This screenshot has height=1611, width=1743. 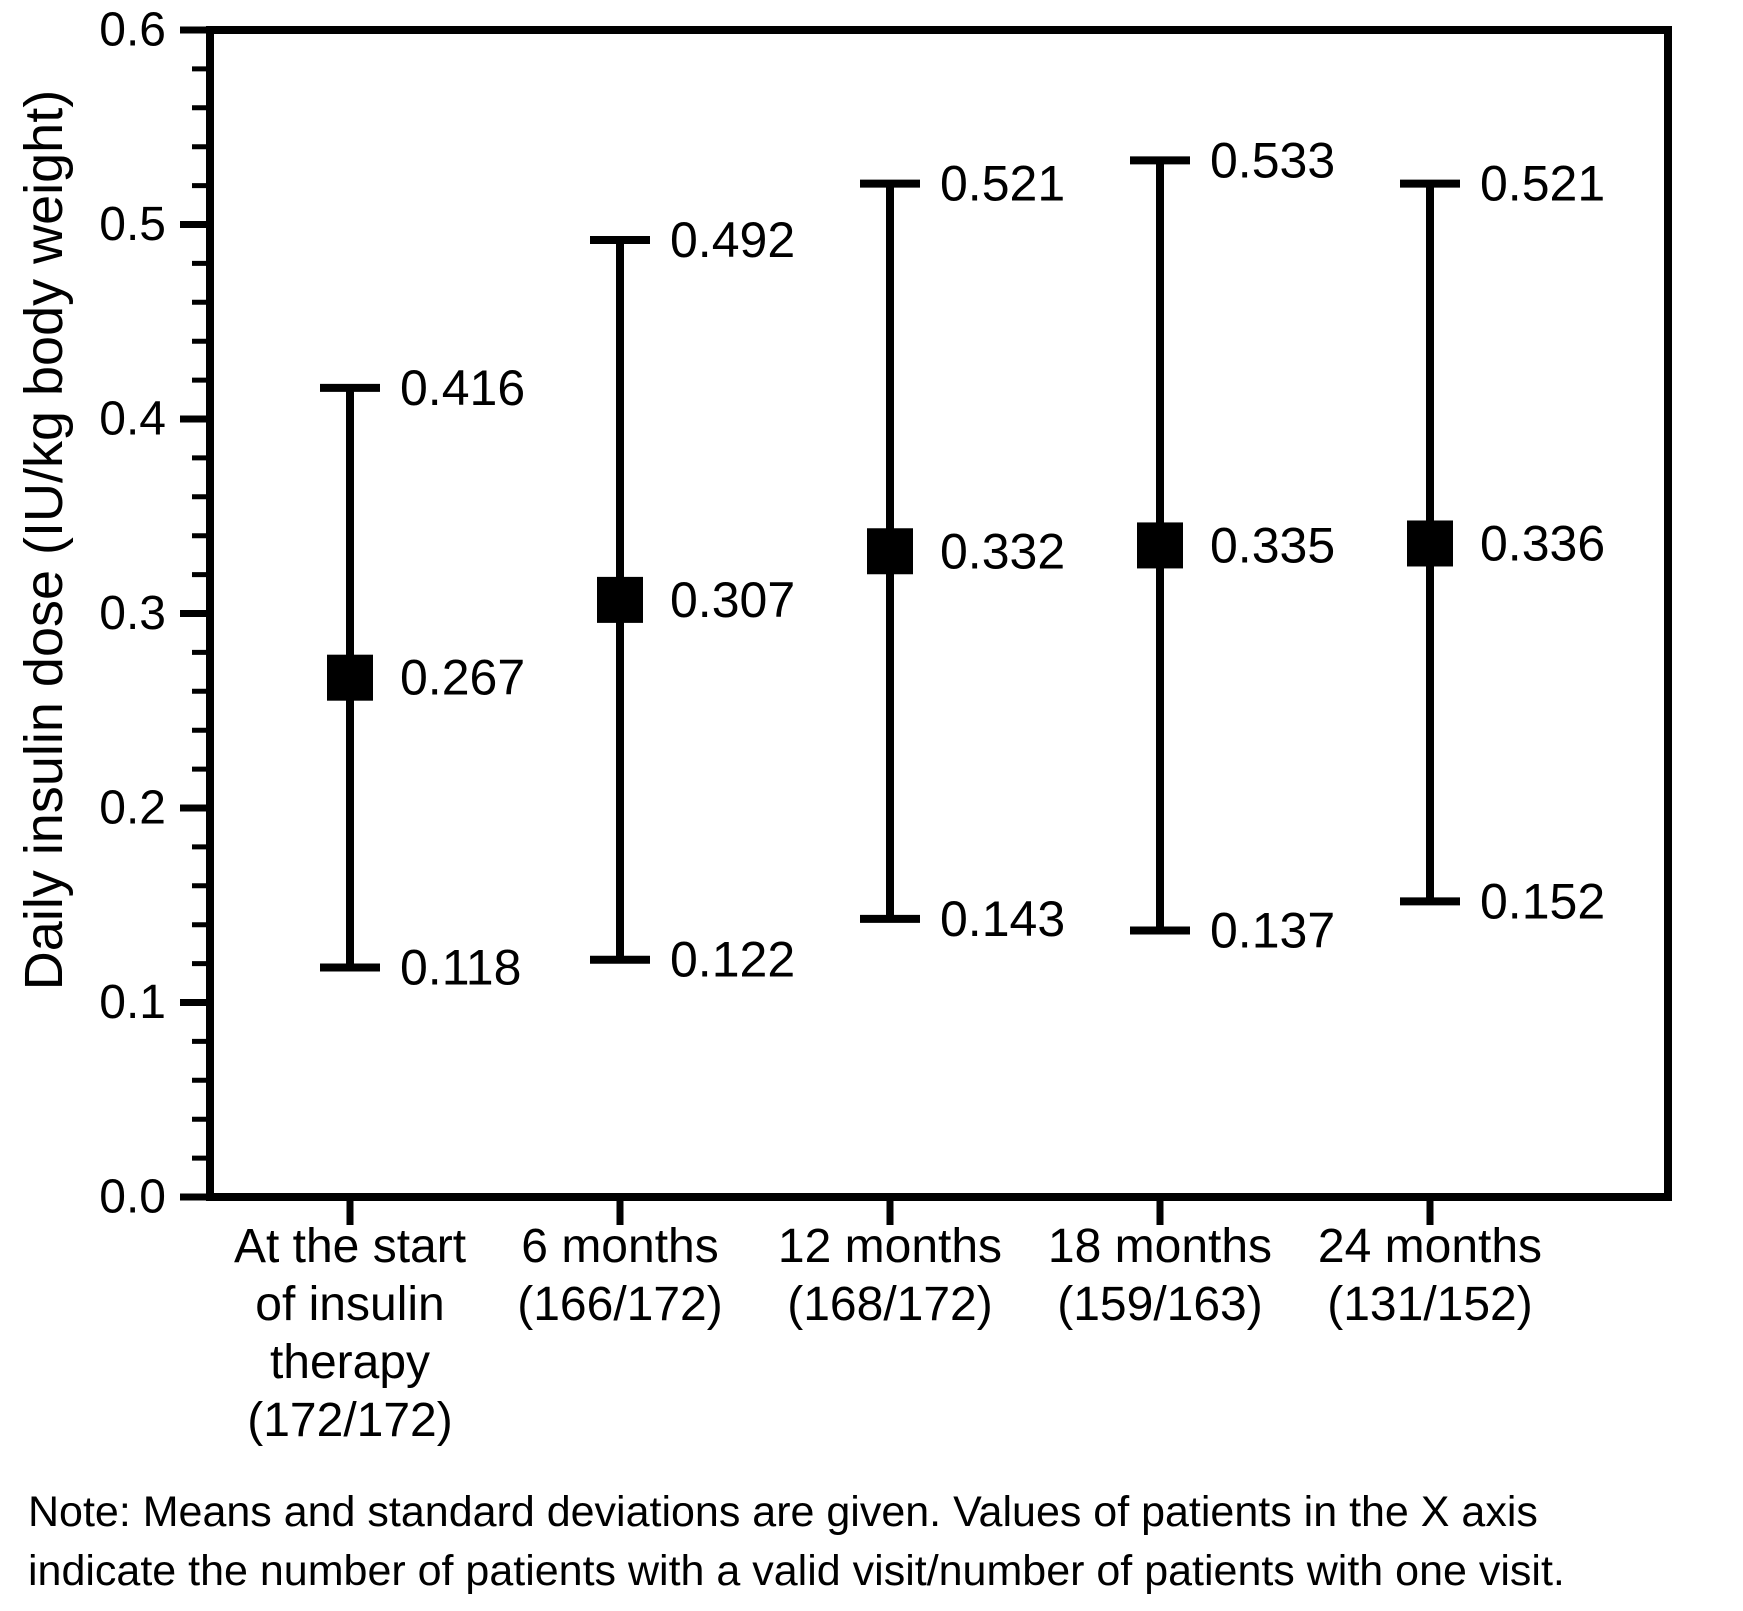 I want to click on y-tick-label: 0.6, so click(x=132, y=30).